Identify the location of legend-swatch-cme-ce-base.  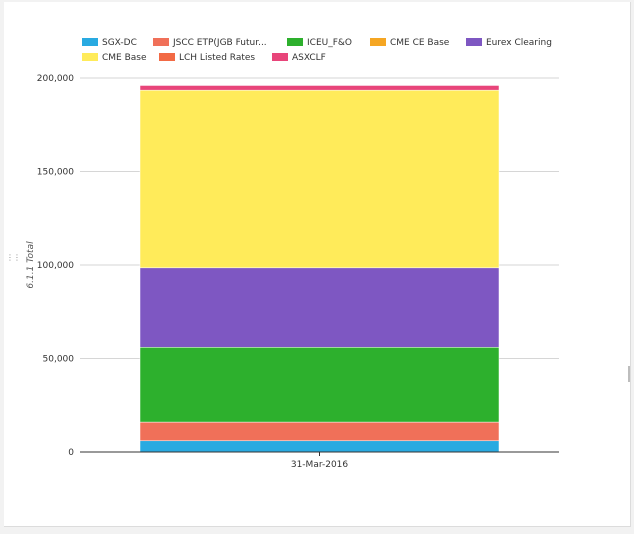
(378, 42).